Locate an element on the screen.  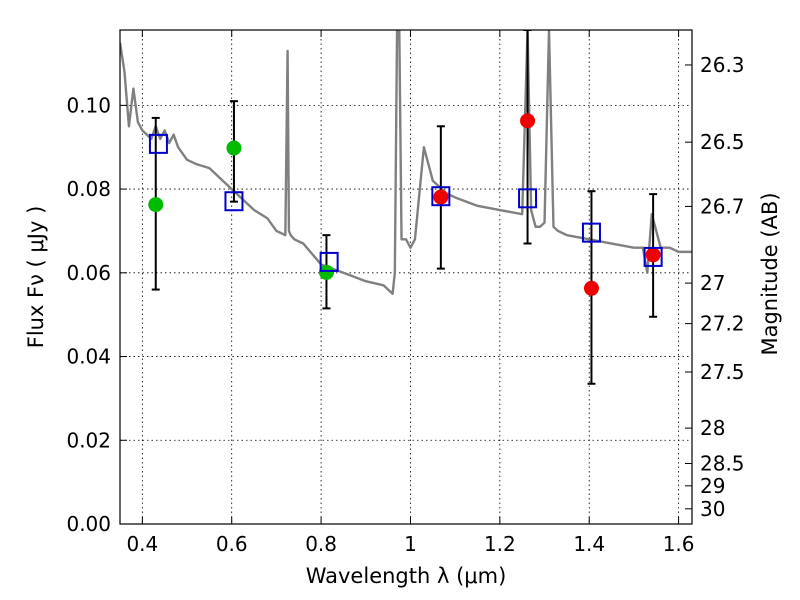
y-axis-label: Flux Fν ( μJy ) is located at coordinates (36, 277).